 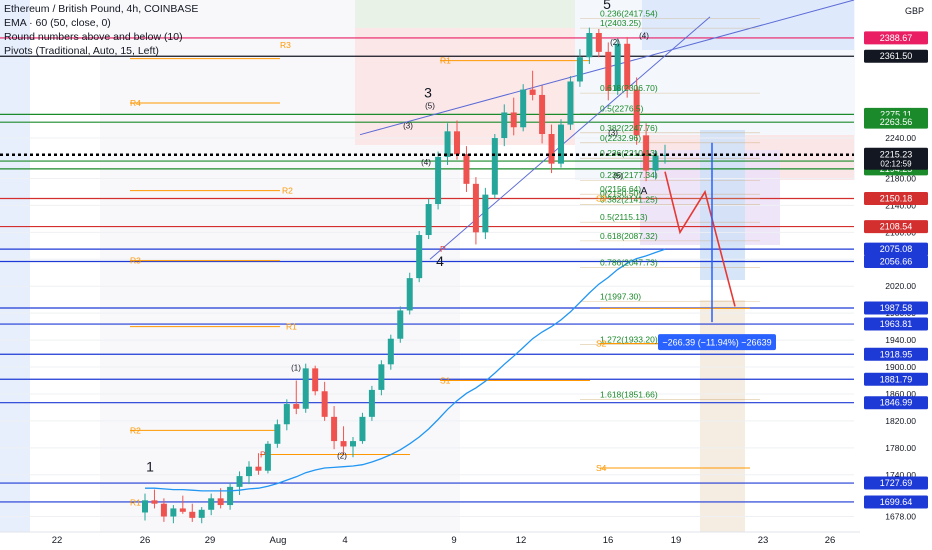 What do you see at coordinates (900, 340) in the screenshot?
I see `y-tick-label: 1940.00` at bounding box center [900, 340].